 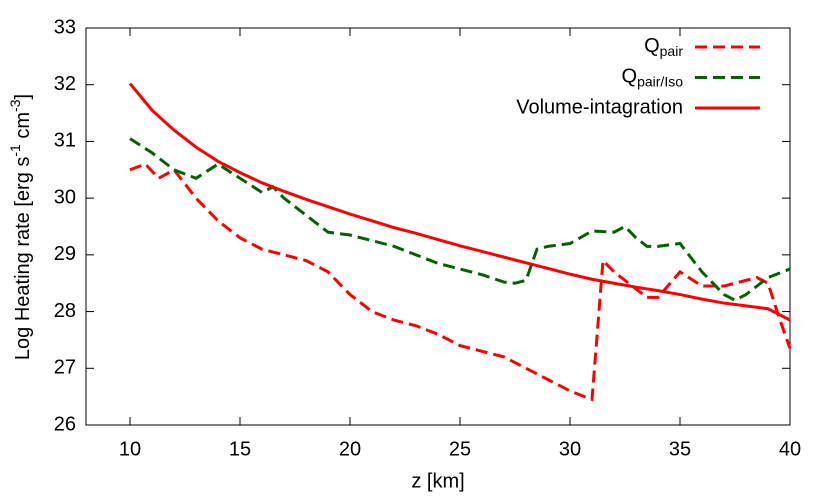 What do you see at coordinates (65, 368) in the screenshot?
I see `y-tick-label: 27` at bounding box center [65, 368].